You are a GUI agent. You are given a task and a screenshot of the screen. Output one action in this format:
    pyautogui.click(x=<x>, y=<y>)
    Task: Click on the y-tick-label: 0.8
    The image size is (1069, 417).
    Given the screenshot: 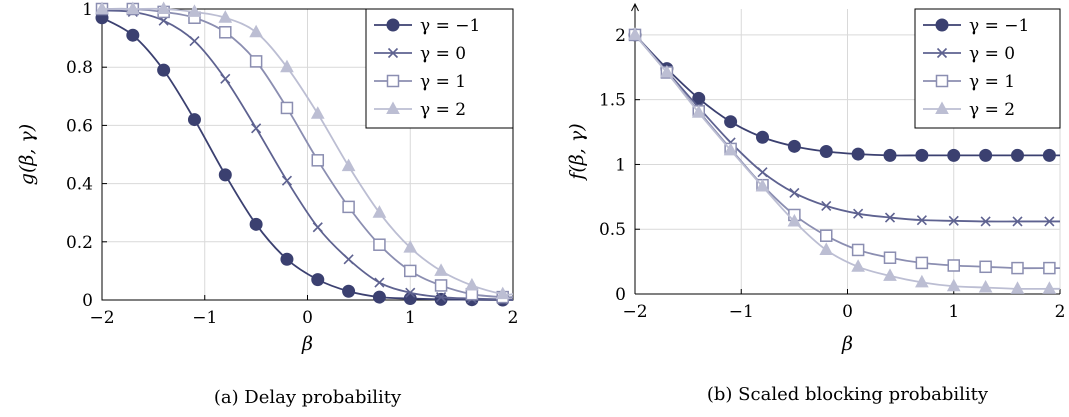 What is the action you would take?
    pyautogui.click(x=79, y=68)
    